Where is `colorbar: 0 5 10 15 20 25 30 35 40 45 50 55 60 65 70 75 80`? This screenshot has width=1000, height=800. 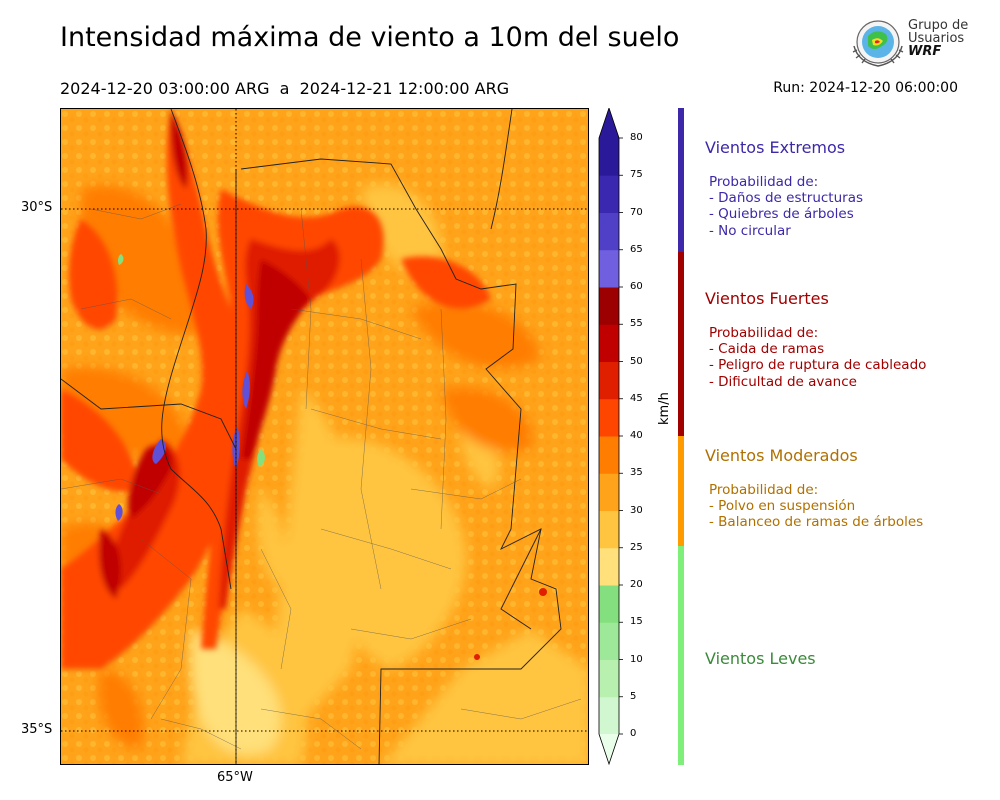 colorbar: 0 5 10 15 20 25 30 35 40 45 50 55 60 65 70 75 80 is located at coordinates (638, 437).